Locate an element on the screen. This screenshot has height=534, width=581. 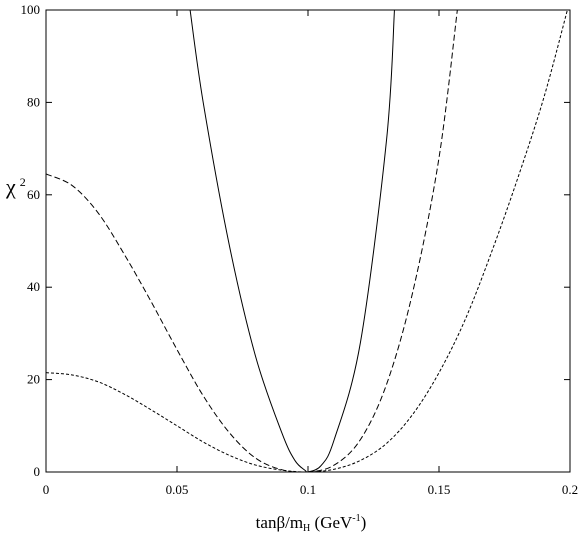
x-tick-label: 0.05 is located at coordinates (177, 489).